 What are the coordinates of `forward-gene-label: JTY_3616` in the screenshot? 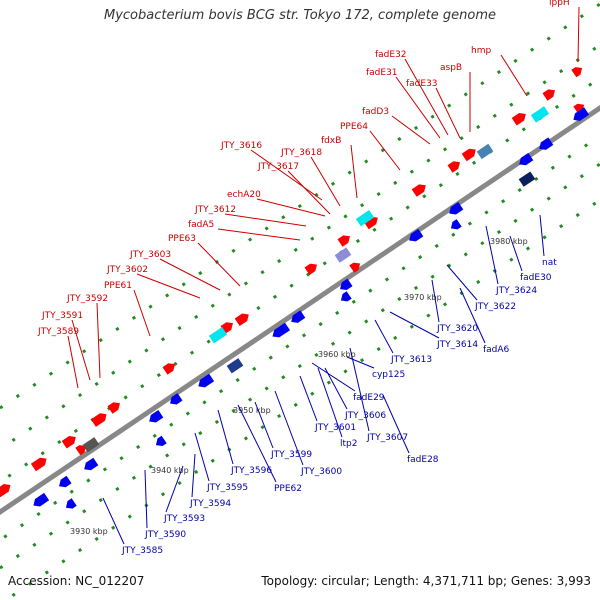 It's located at (241, 146).